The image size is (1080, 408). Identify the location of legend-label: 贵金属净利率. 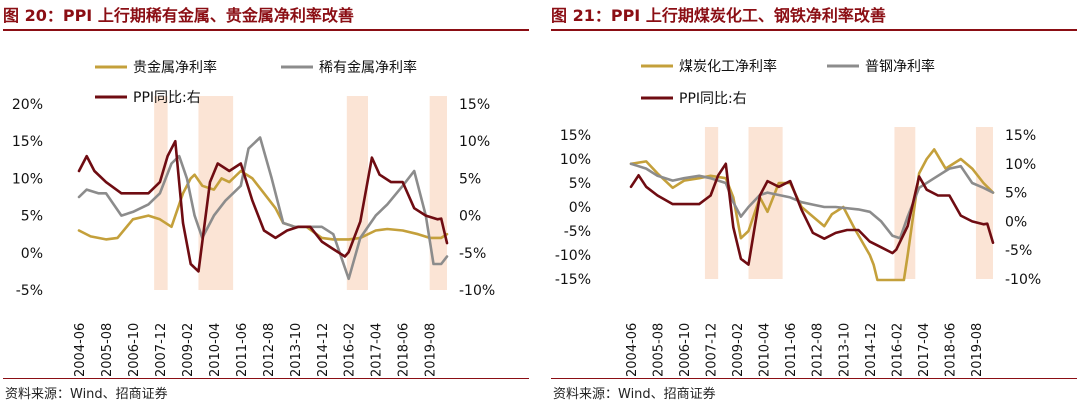
(175, 67).